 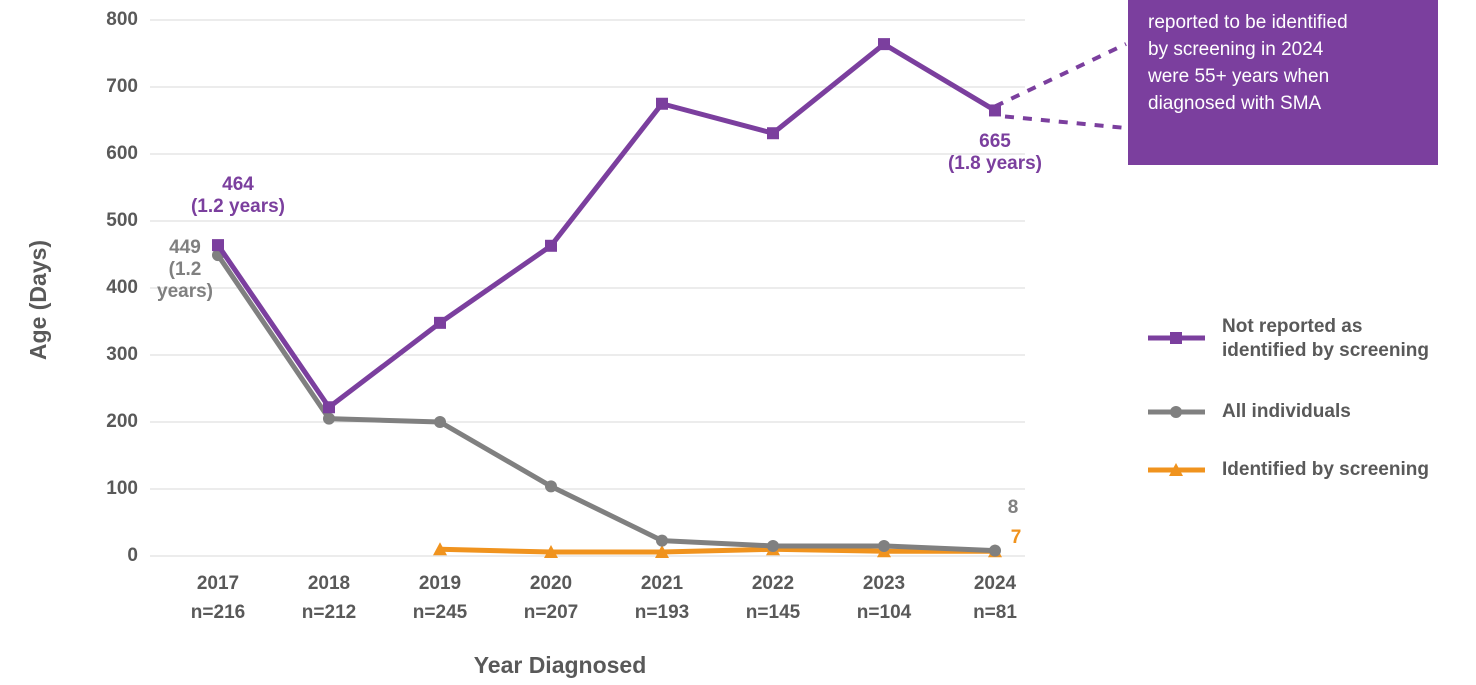 I want to click on x-tick-label: 2019 n=245, so click(x=440, y=598).